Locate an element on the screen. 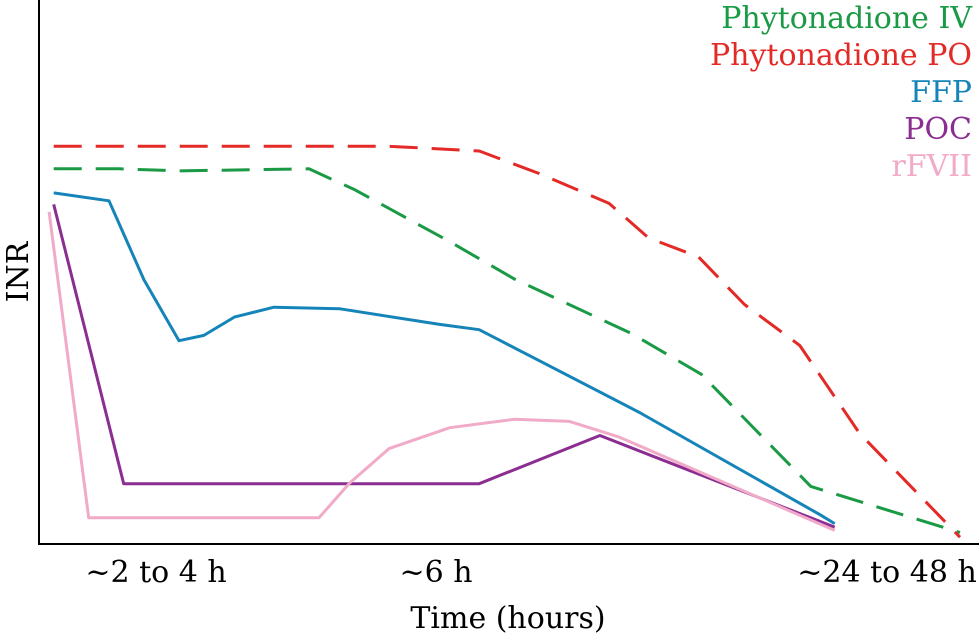  x-tick-label: ~24 to 48 h is located at coordinates (887, 572).